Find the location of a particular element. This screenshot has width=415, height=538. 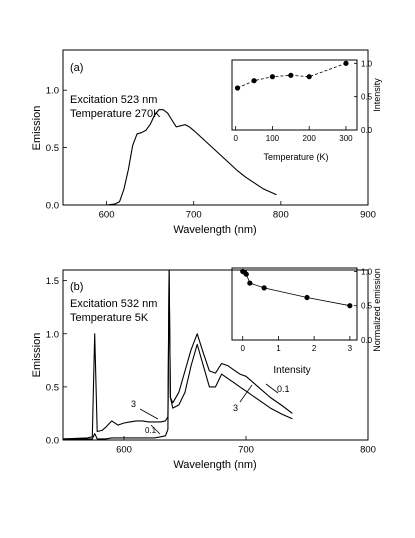

panel-b-x-axis: 600 700 800 is located at coordinates (246, 446).